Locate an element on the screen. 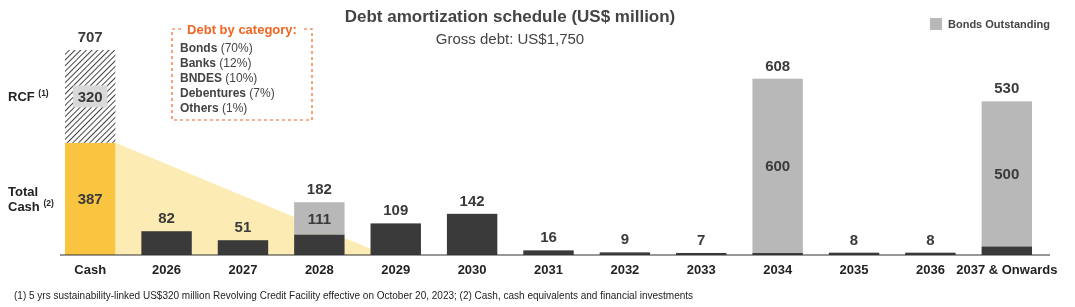  total-label: 142 is located at coordinates (472, 200).